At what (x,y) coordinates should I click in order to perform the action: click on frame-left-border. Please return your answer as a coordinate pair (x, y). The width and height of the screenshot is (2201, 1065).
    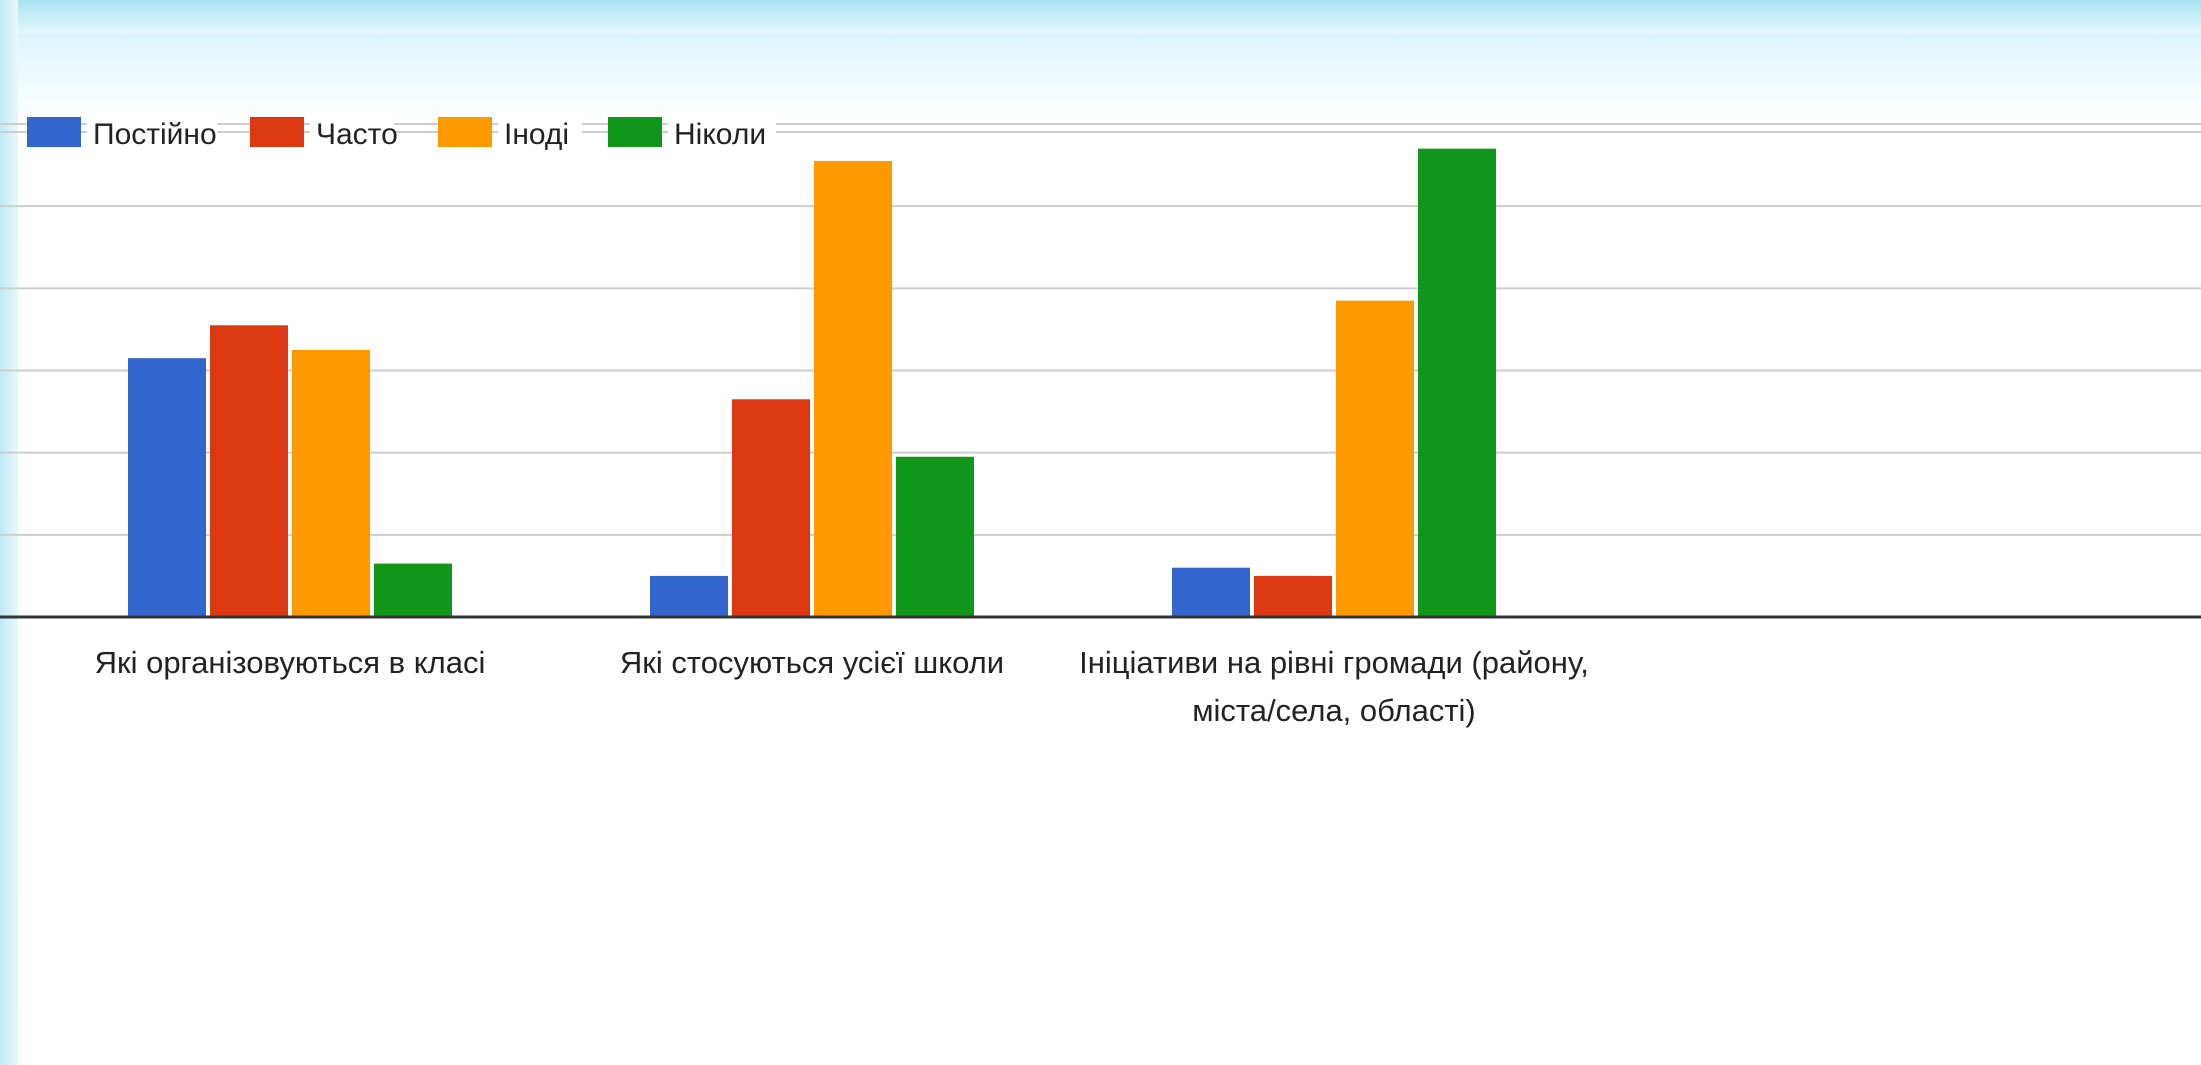
    Looking at the image, I should click on (9, 532).